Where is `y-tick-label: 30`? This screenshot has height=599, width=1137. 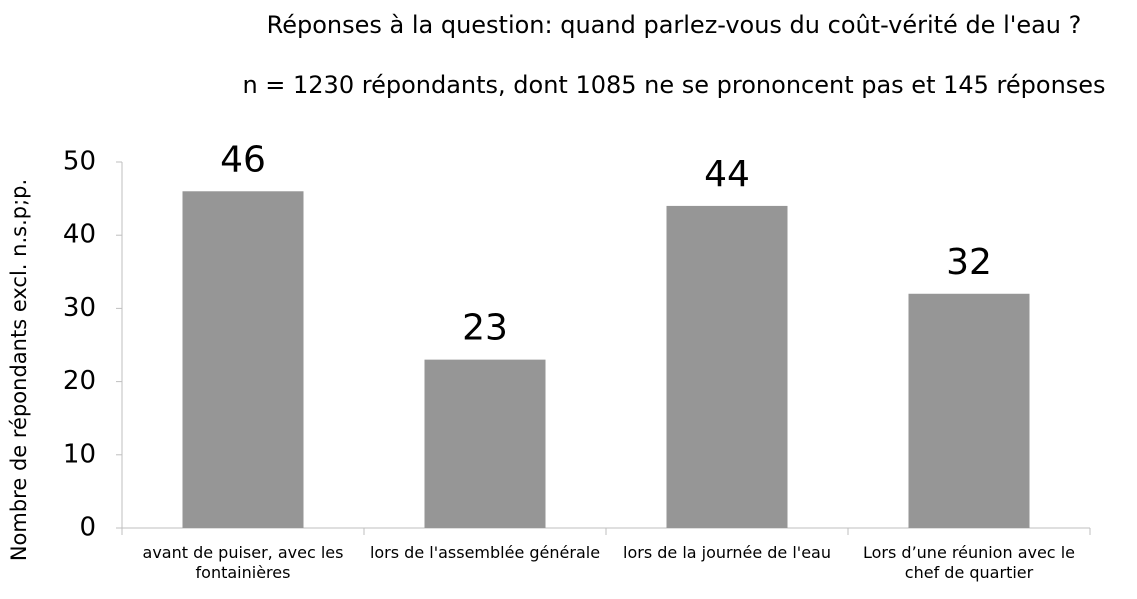
y-tick-label: 30 is located at coordinates (79, 308).